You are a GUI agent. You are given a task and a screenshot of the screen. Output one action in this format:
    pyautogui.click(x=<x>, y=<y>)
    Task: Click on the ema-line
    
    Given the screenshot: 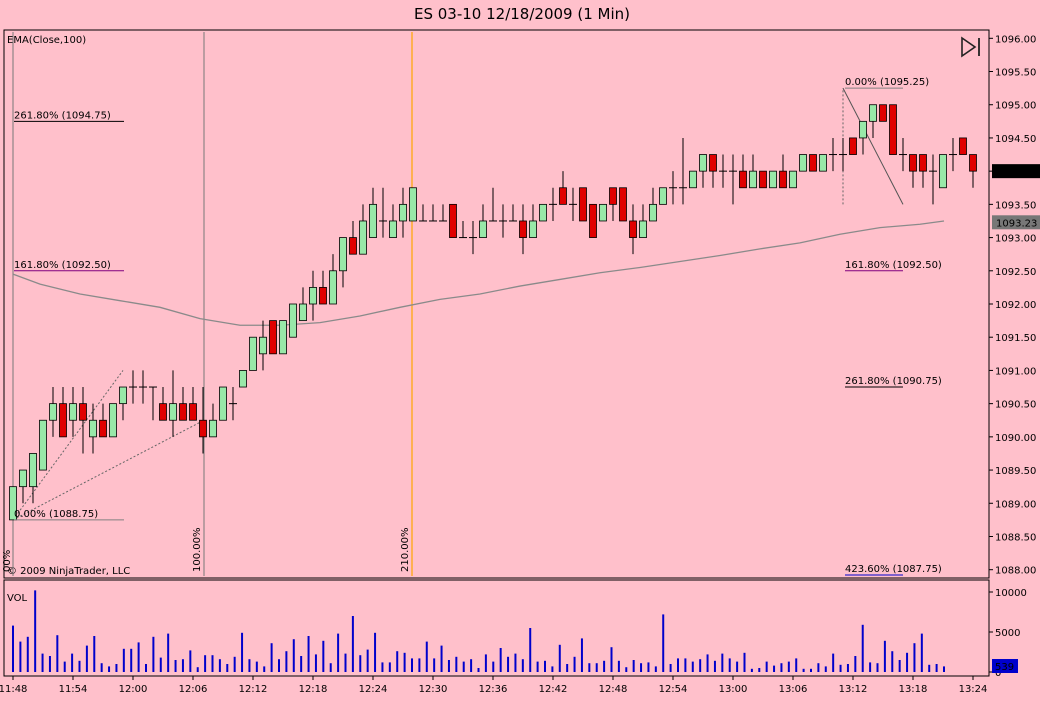 What is the action you would take?
    pyautogui.click(x=478, y=273)
    